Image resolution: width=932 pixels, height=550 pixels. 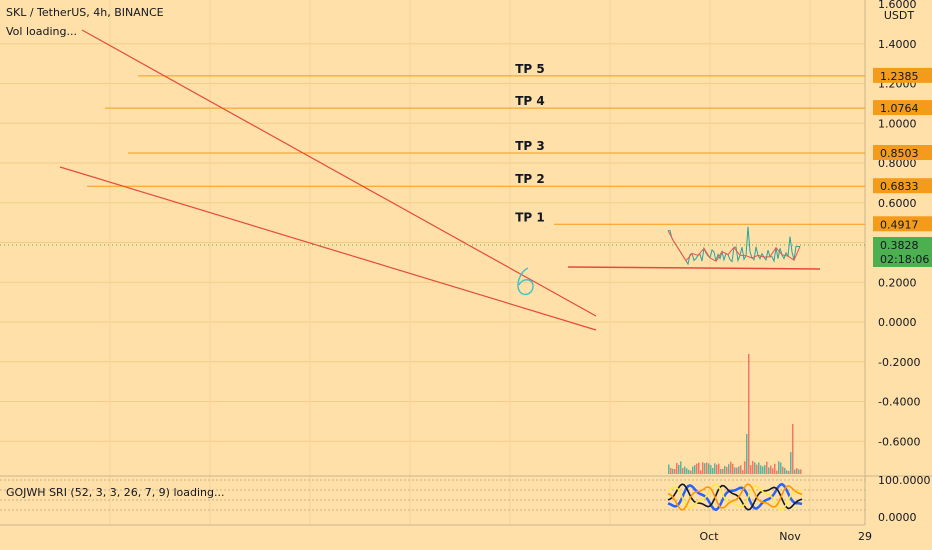 What do you see at coordinates (897, 517) in the screenshot?
I see `indicator-tick-0: 0.0000` at bounding box center [897, 517].